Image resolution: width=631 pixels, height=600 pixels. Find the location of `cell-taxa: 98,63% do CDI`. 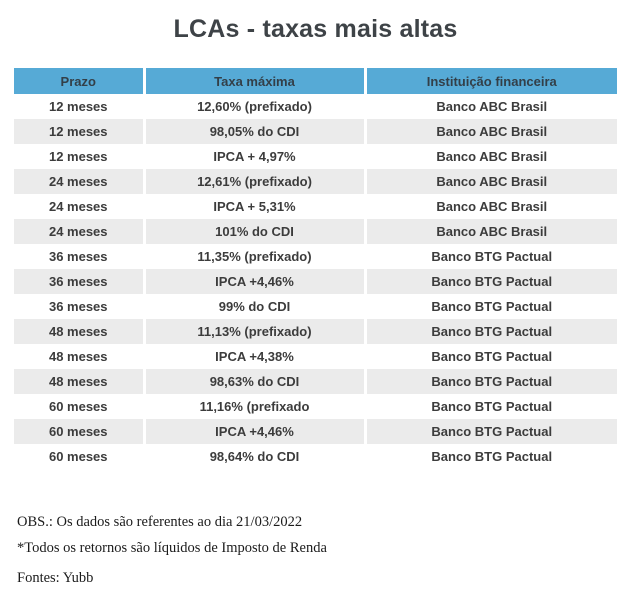

cell-taxa: 98,63% do CDI is located at coordinates (253, 381).